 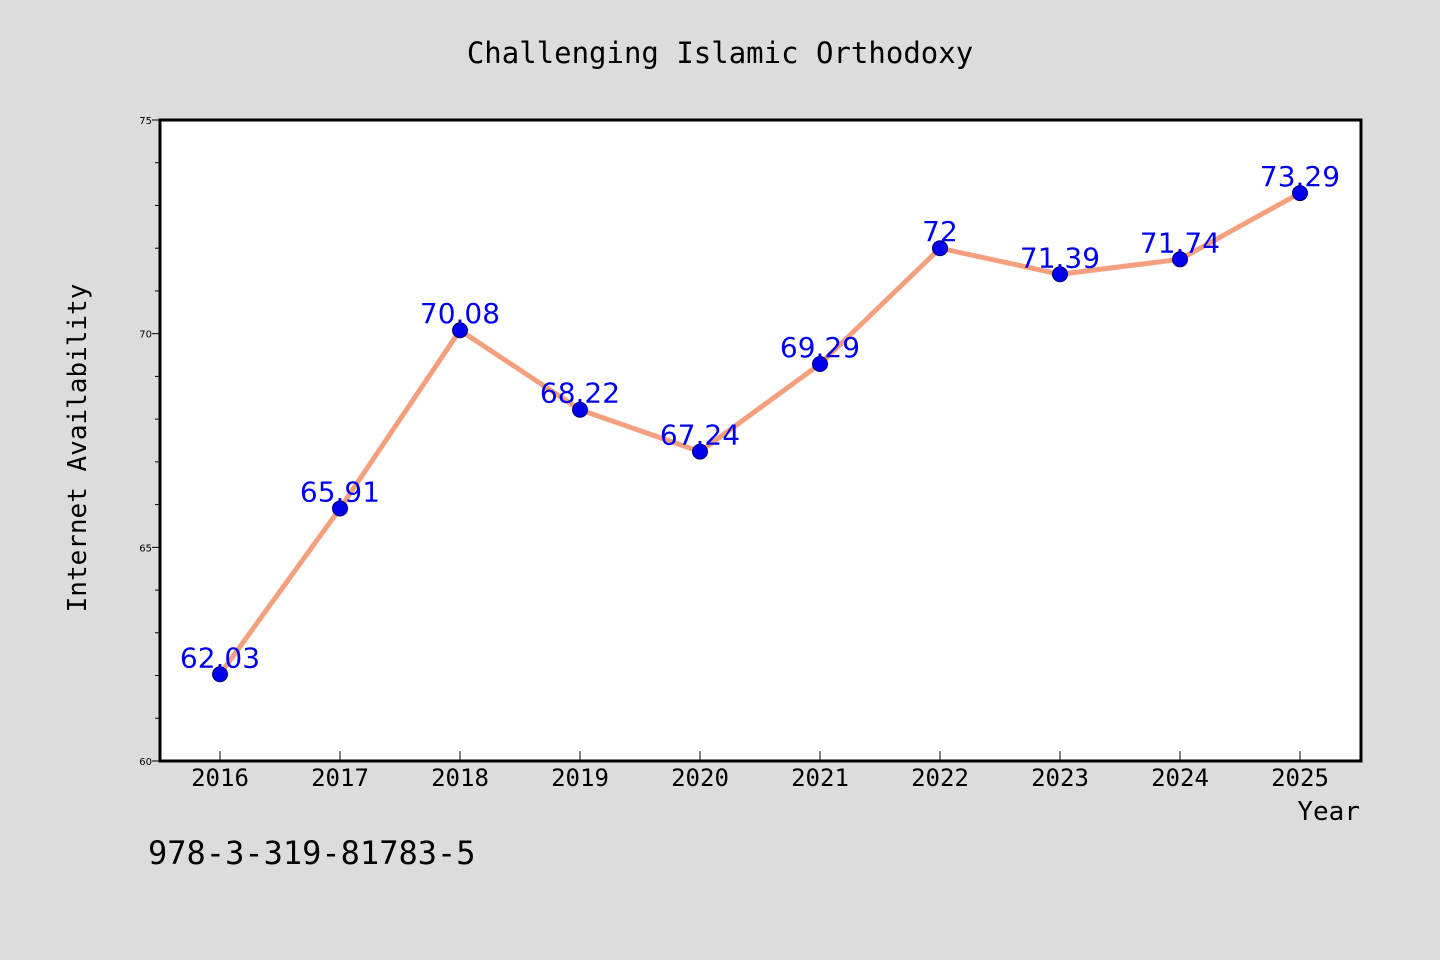 I want to click on x-tick-label: 2018, so click(x=460, y=778).